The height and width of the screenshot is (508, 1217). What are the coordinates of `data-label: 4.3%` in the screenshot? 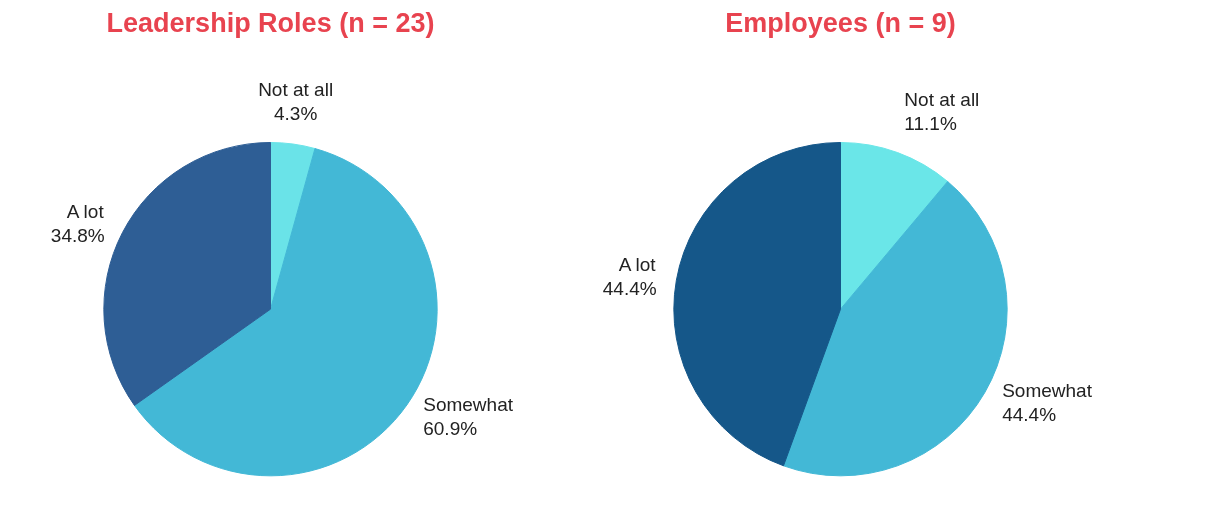 It's located at (295, 114).